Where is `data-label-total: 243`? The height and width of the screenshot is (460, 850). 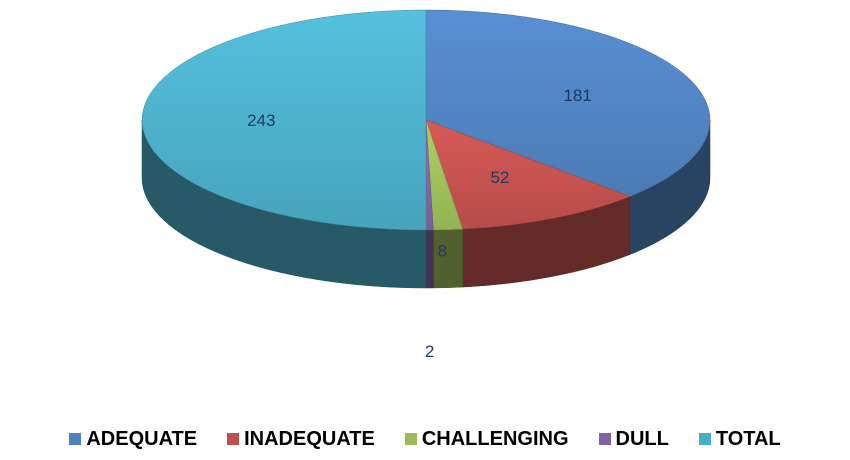 data-label-total: 243 is located at coordinates (261, 120).